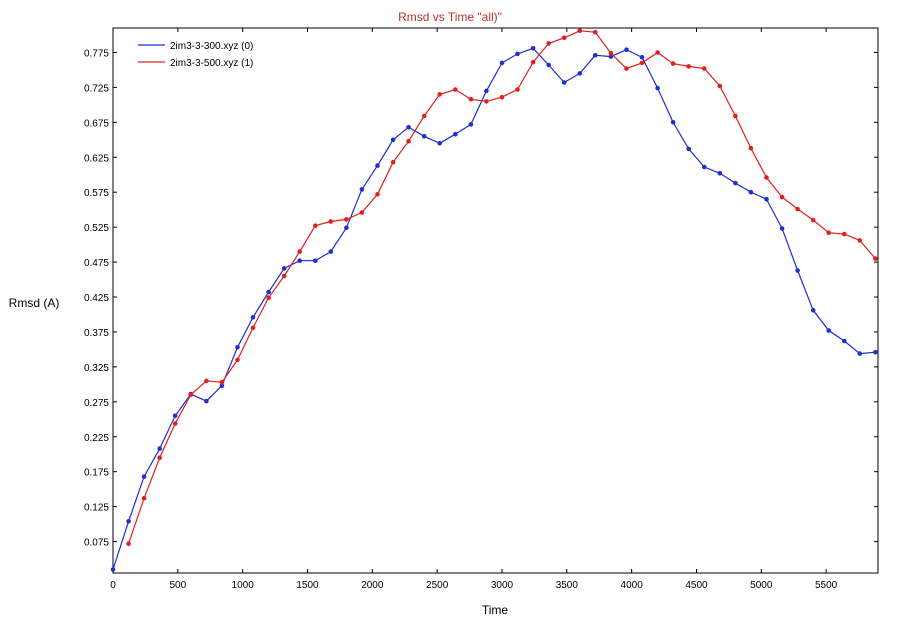 This screenshot has height=636, width=900. What do you see at coordinates (696, 585) in the screenshot?
I see `x-tick-label: 4500` at bounding box center [696, 585].